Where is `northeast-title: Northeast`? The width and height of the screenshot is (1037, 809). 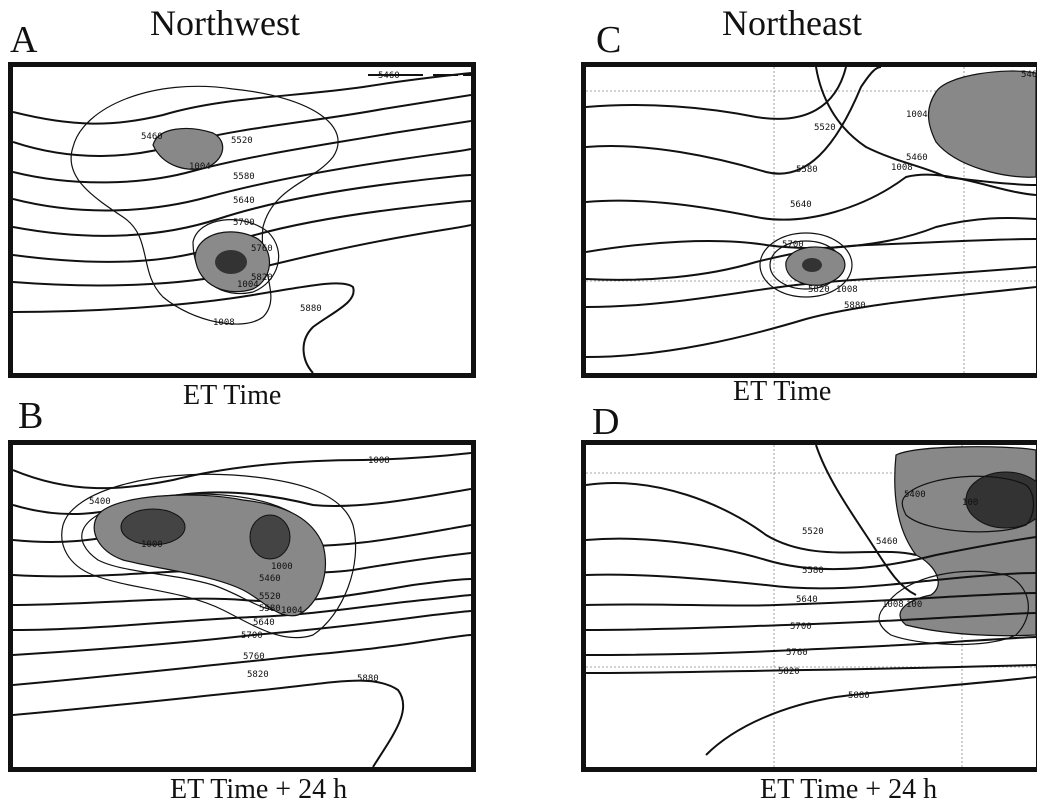
northeast-title: Northeast is located at coordinates (792, 23).